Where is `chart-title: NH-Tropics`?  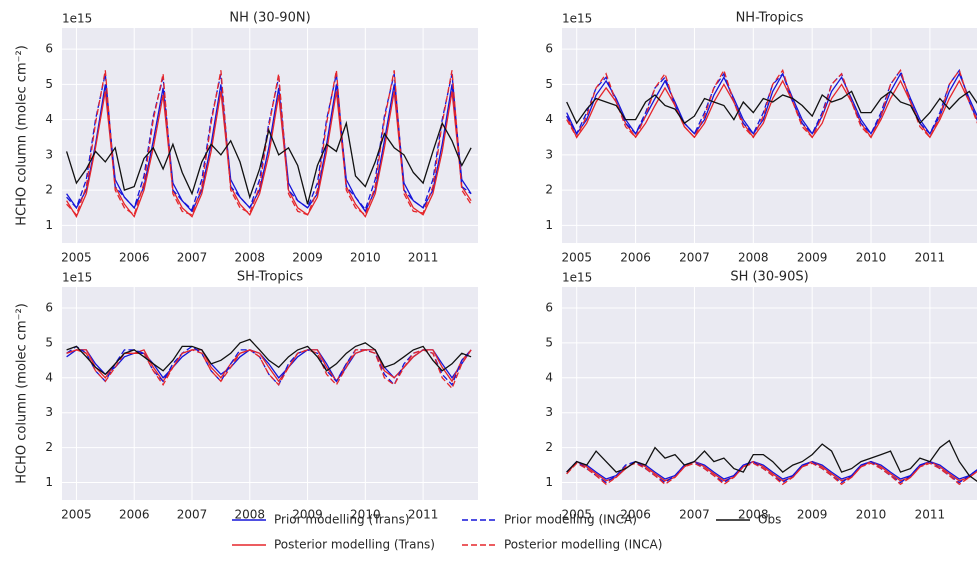 chart-title: NH-Tropics is located at coordinates (770, 18).